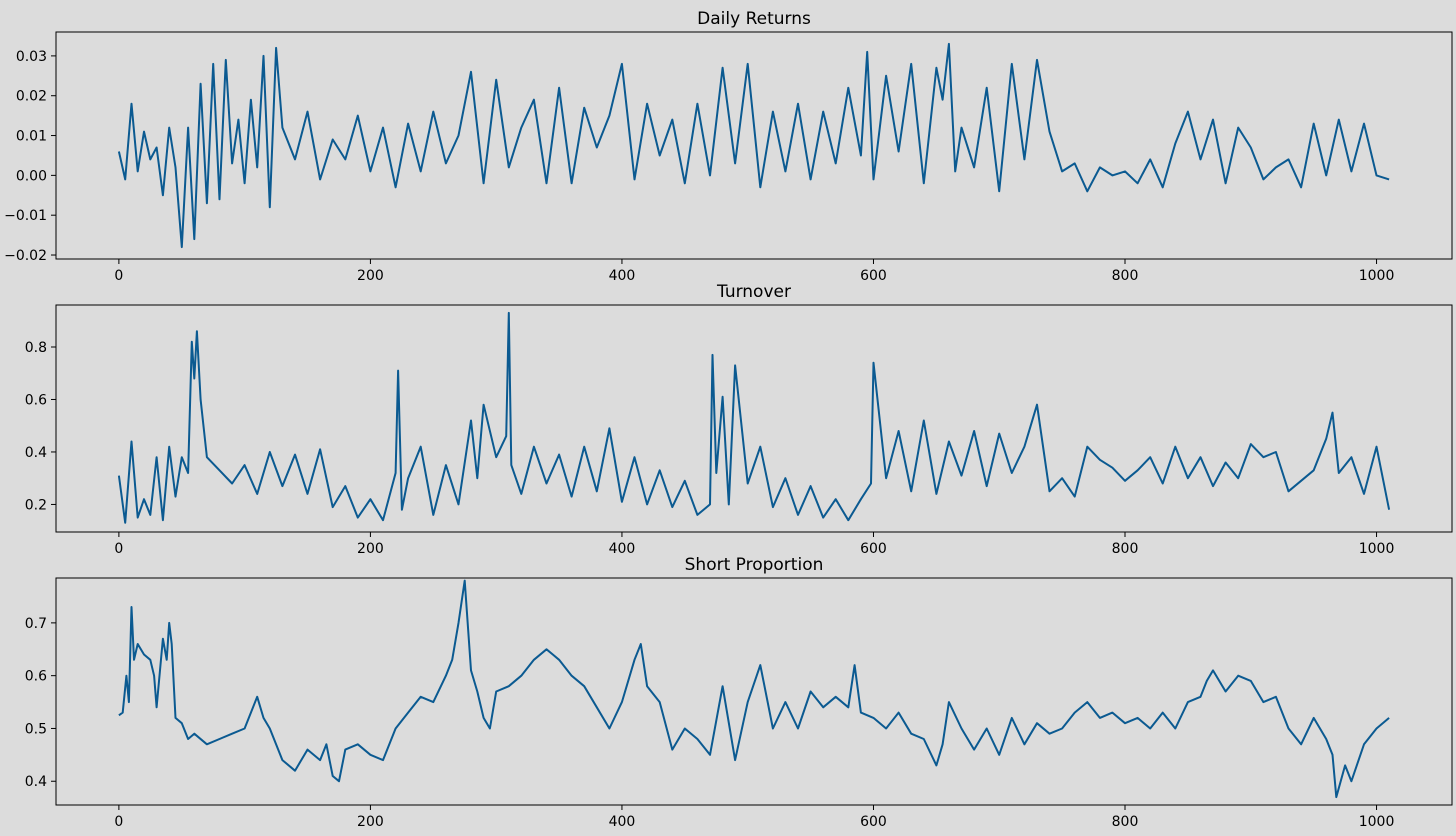 The width and height of the screenshot is (1456, 836). What do you see at coordinates (31, 137) in the screenshot?
I see `y-tick-label: 0.01` at bounding box center [31, 137].